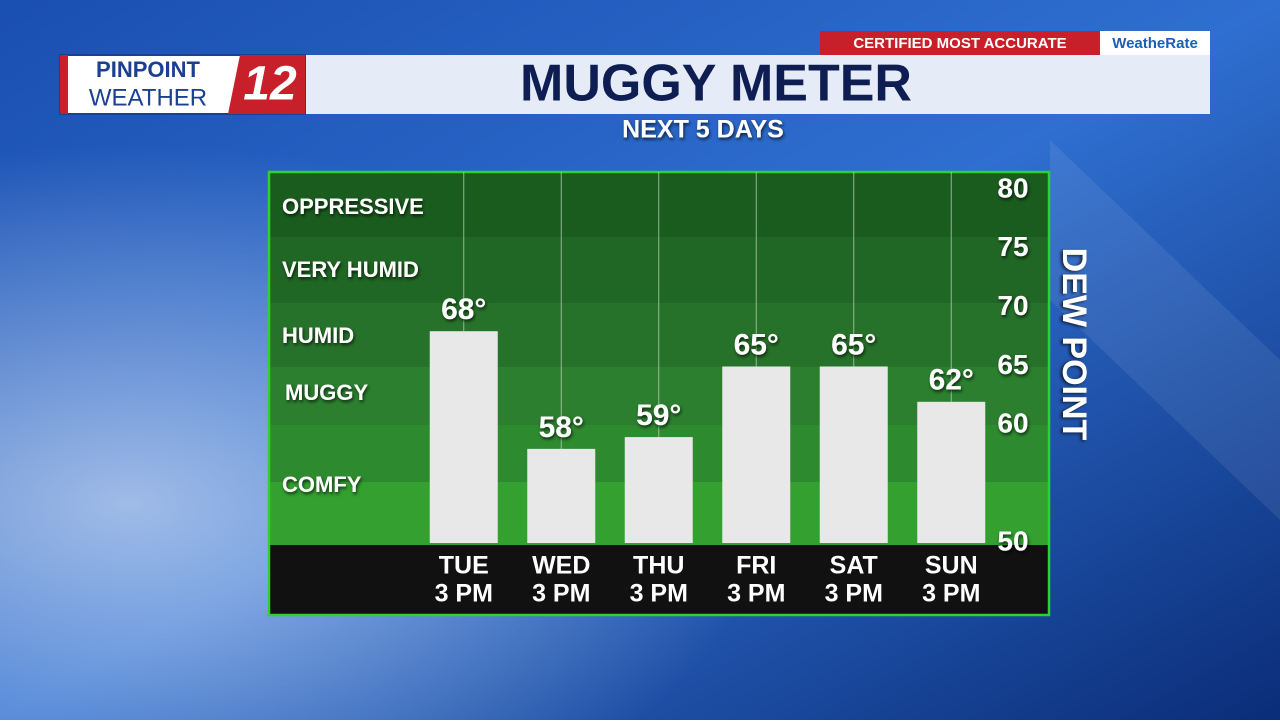 Image resolution: width=1280 pixels, height=725 pixels. Describe the element at coordinates (658, 415) in the screenshot. I see `value-label: 59°` at that location.